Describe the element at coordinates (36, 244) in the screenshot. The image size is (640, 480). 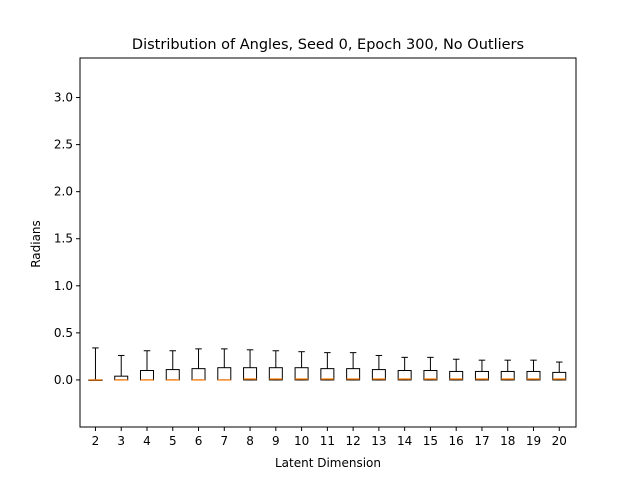
I see `y-axis-title: Radians` at that location.